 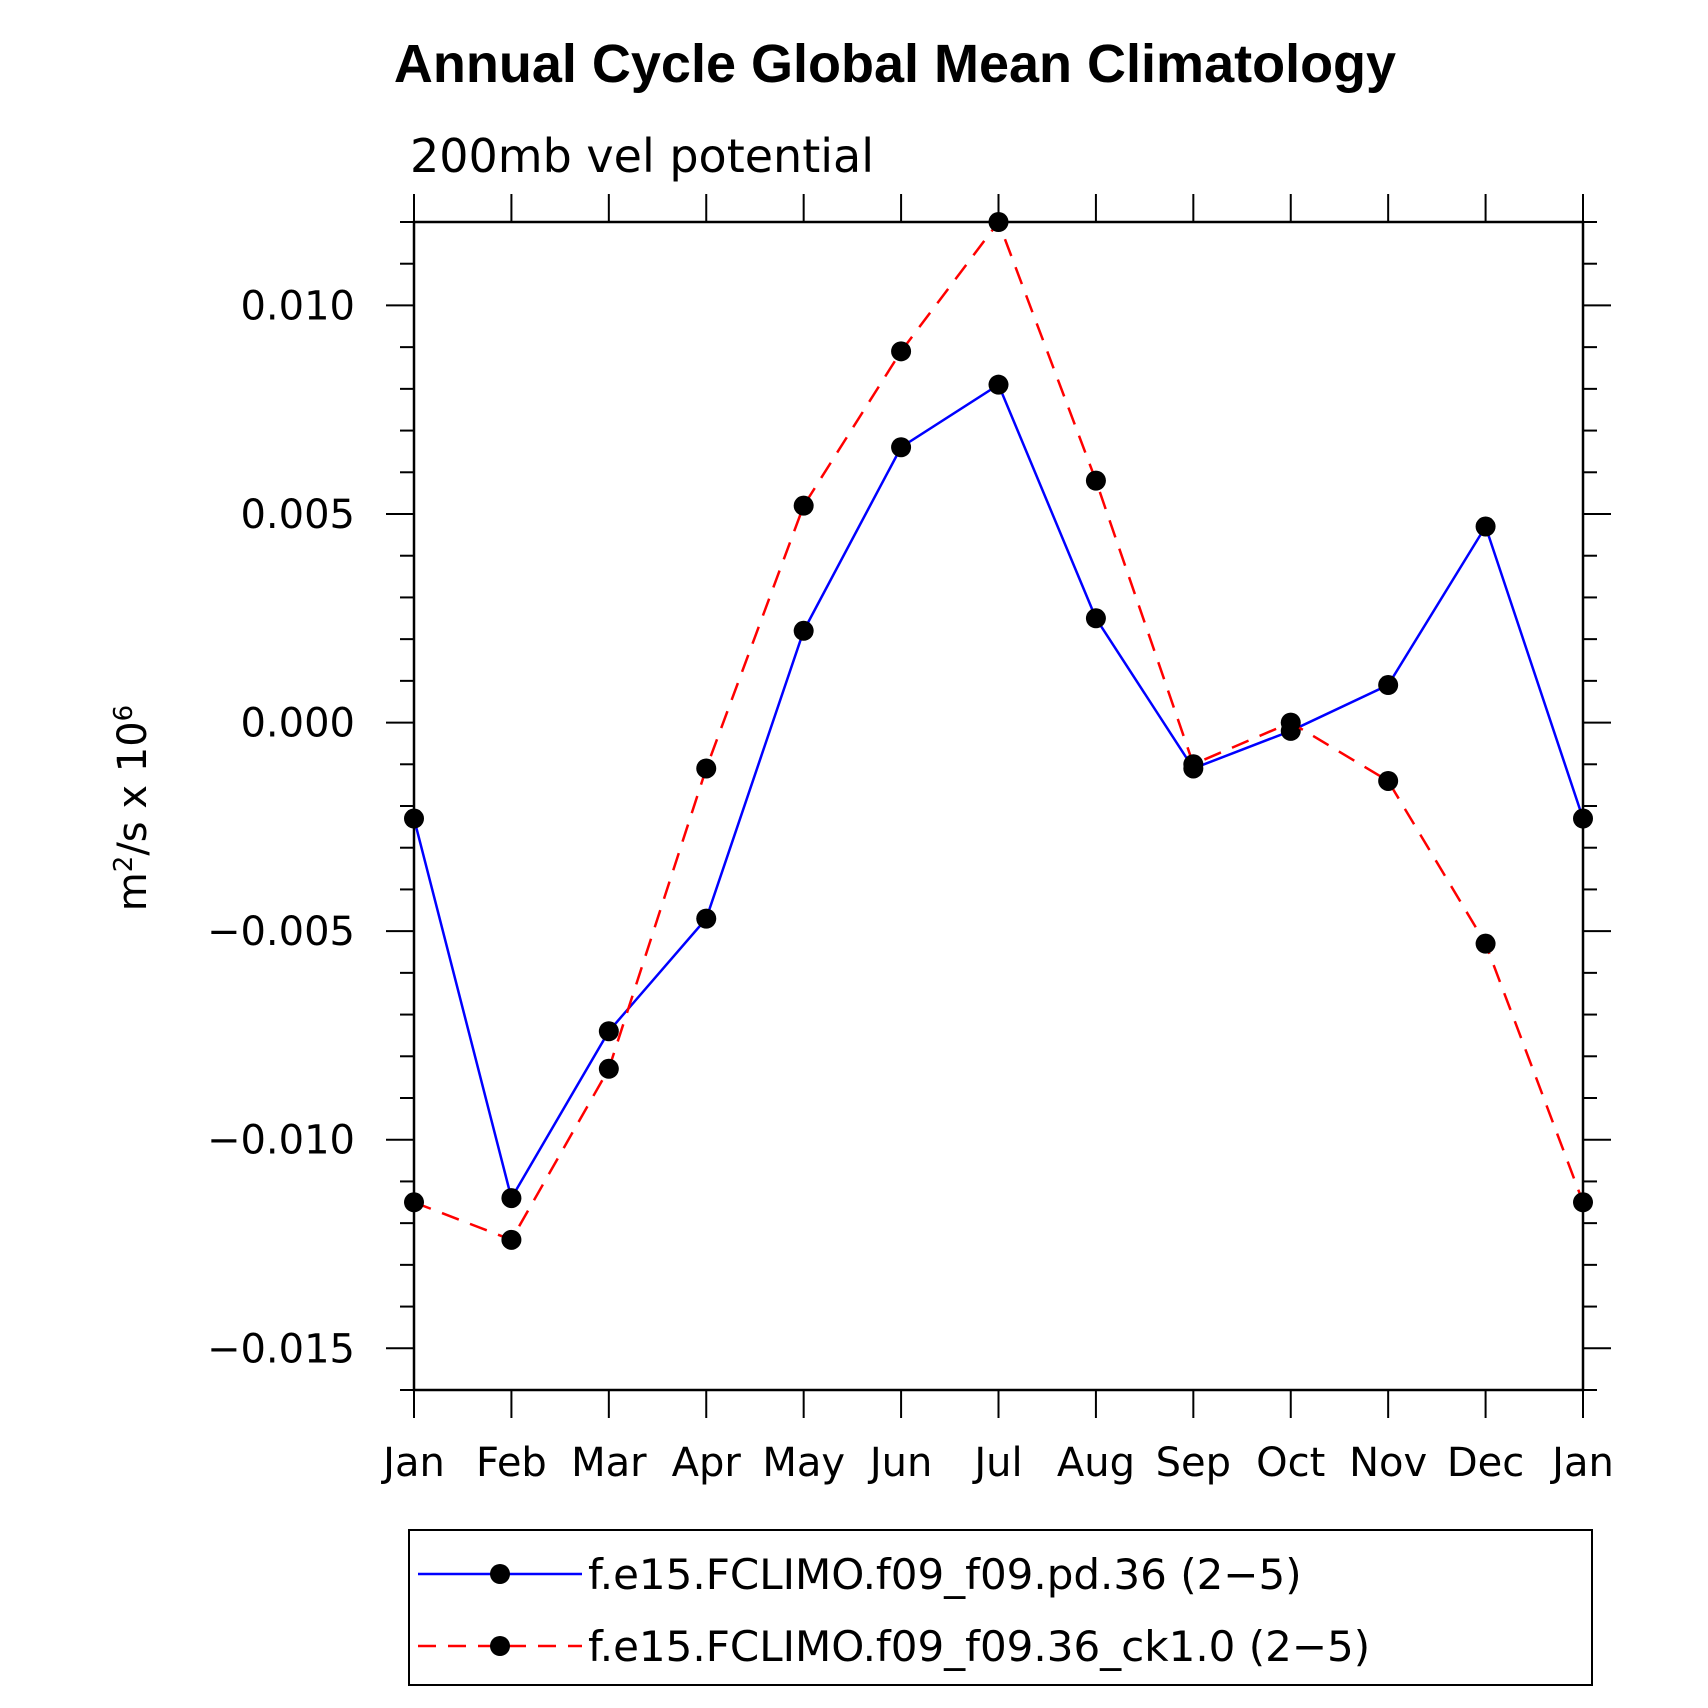 What do you see at coordinates (895, 64) in the screenshot?
I see `chart-title: Annual Cycle Global Mean Climatology` at bounding box center [895, 64].